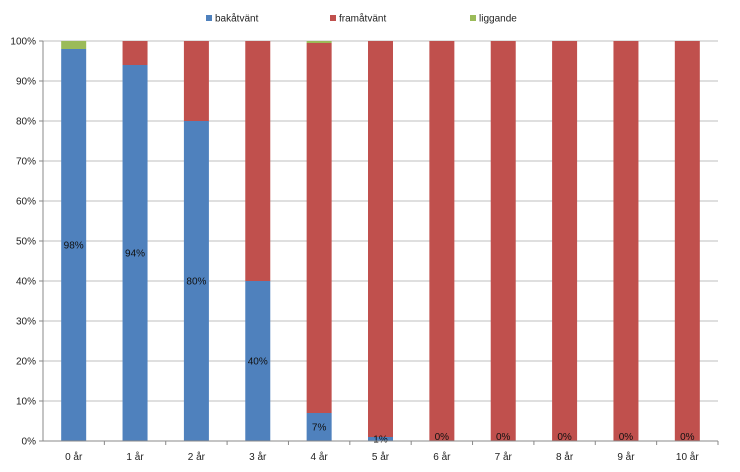 This screenshot has width=740, height=472. Describe the element at coordinates (209, 18) in the screenshot. I see `legend-swatch-bakåtvänt` at that location.